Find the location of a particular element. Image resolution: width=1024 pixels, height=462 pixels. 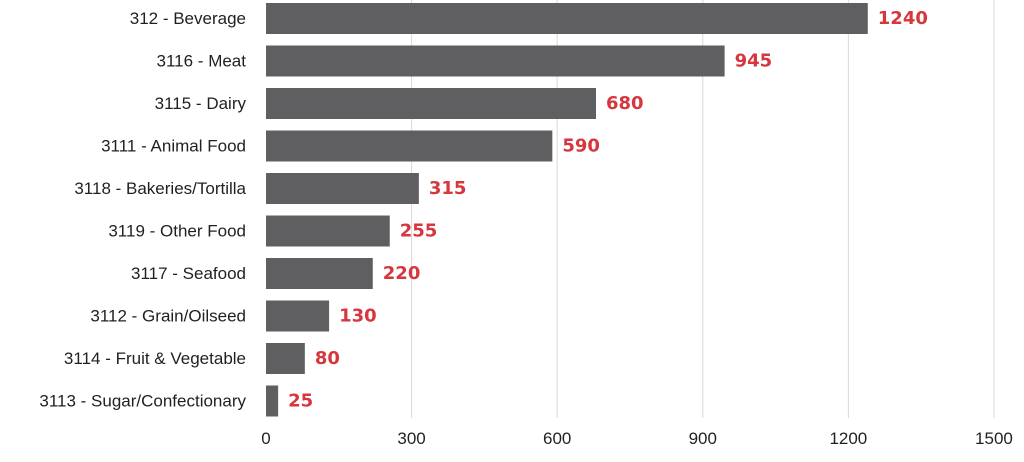

data-label: 130 is located at coordinates (358, 316).